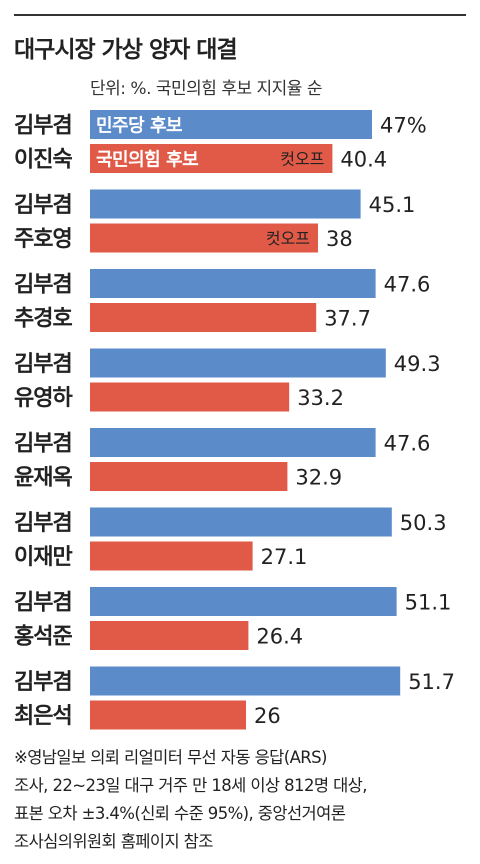  Describe the element at coordinates (240, 15) in the screenshot. I see `top-rule` at that location.